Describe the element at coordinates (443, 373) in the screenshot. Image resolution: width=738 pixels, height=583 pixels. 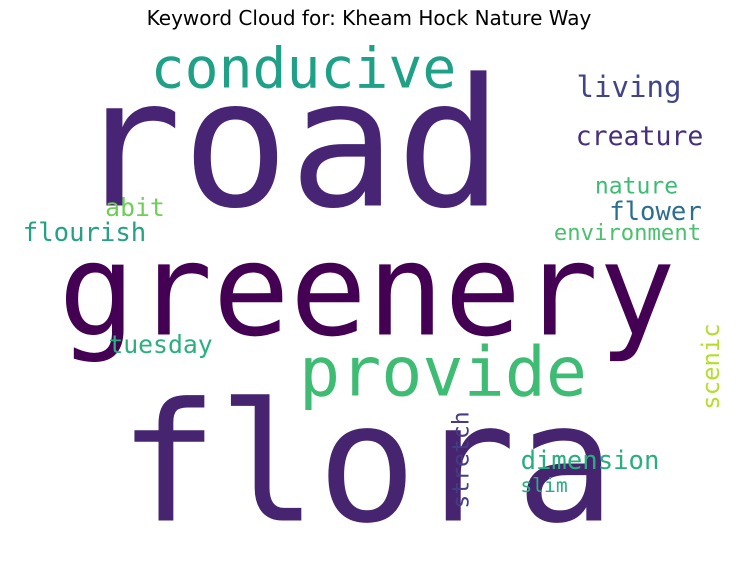
I see `word-provide: provide` at that location.